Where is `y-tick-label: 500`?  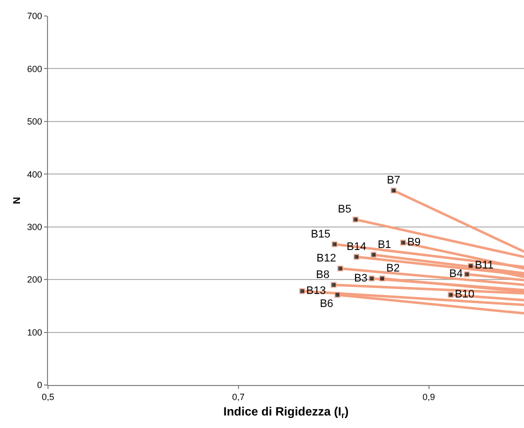
y-tick-label: 500 is located at coordinates (34, 121).